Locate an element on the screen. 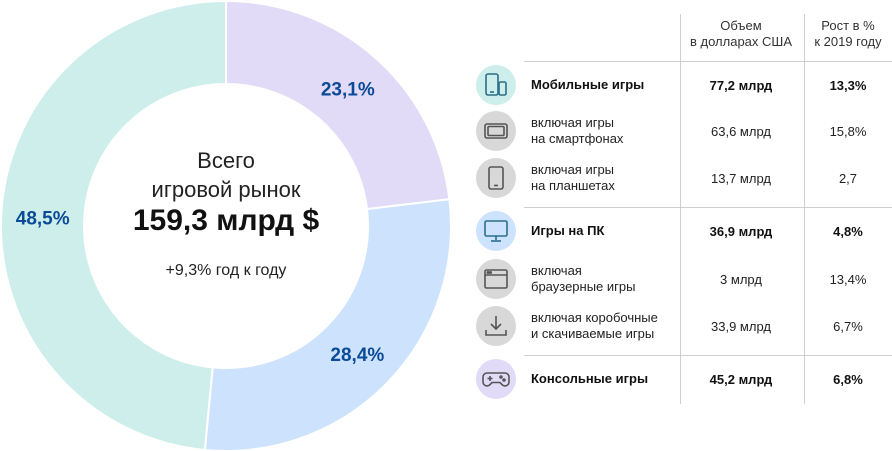 The width and height of the screenshot is (892, 451). row-growth: 6,7% is located at coordinates (848, 326).